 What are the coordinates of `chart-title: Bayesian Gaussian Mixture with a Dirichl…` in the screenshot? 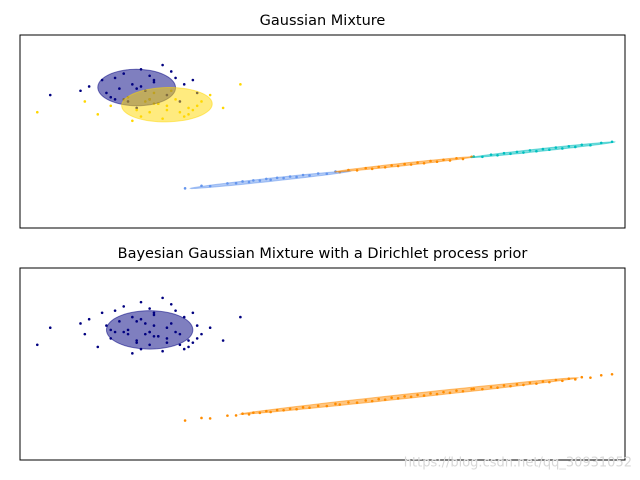 It's located at (323, 254).